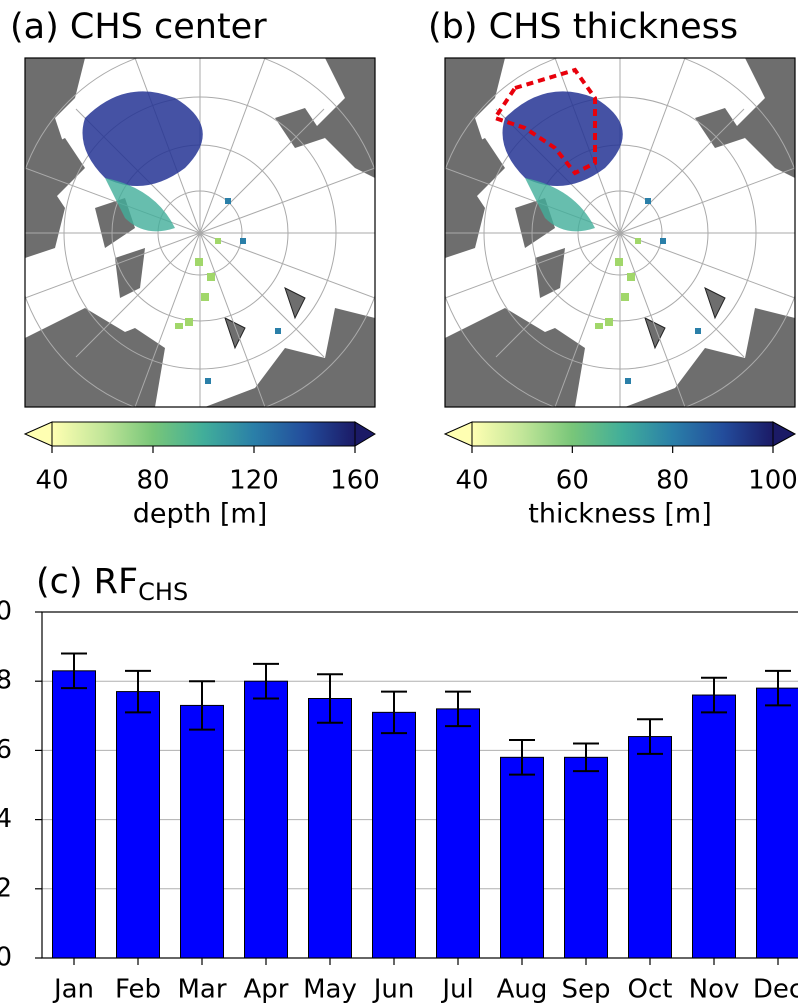 The width and height of the screenshot is (798, 1008). Describe the element at coordinates (583, 27) in the screenshot. I see `map-title: (b) CHS thickness` at that location.